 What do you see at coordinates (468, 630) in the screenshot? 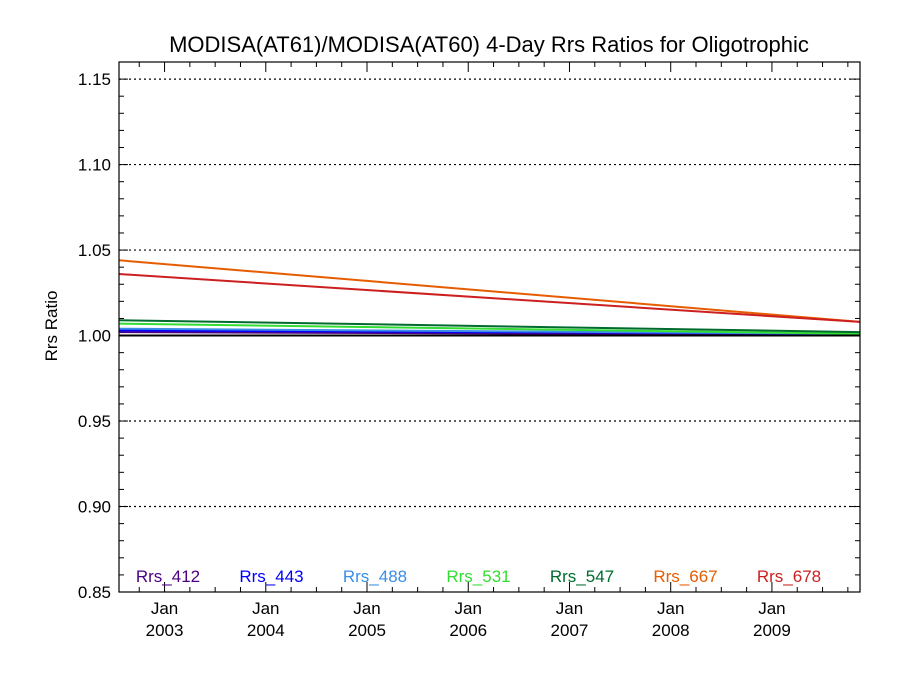
I see `x-tick-label-year: 2006` at bounding box center [468, 630].